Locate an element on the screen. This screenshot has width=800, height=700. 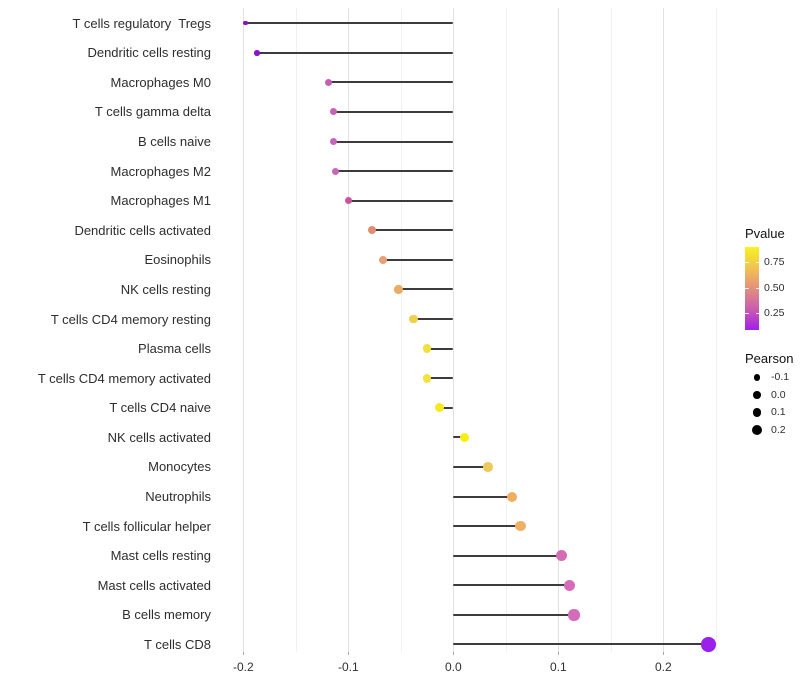
y-axis-label: Macrophages M1 is located at coordinates (160, 201).